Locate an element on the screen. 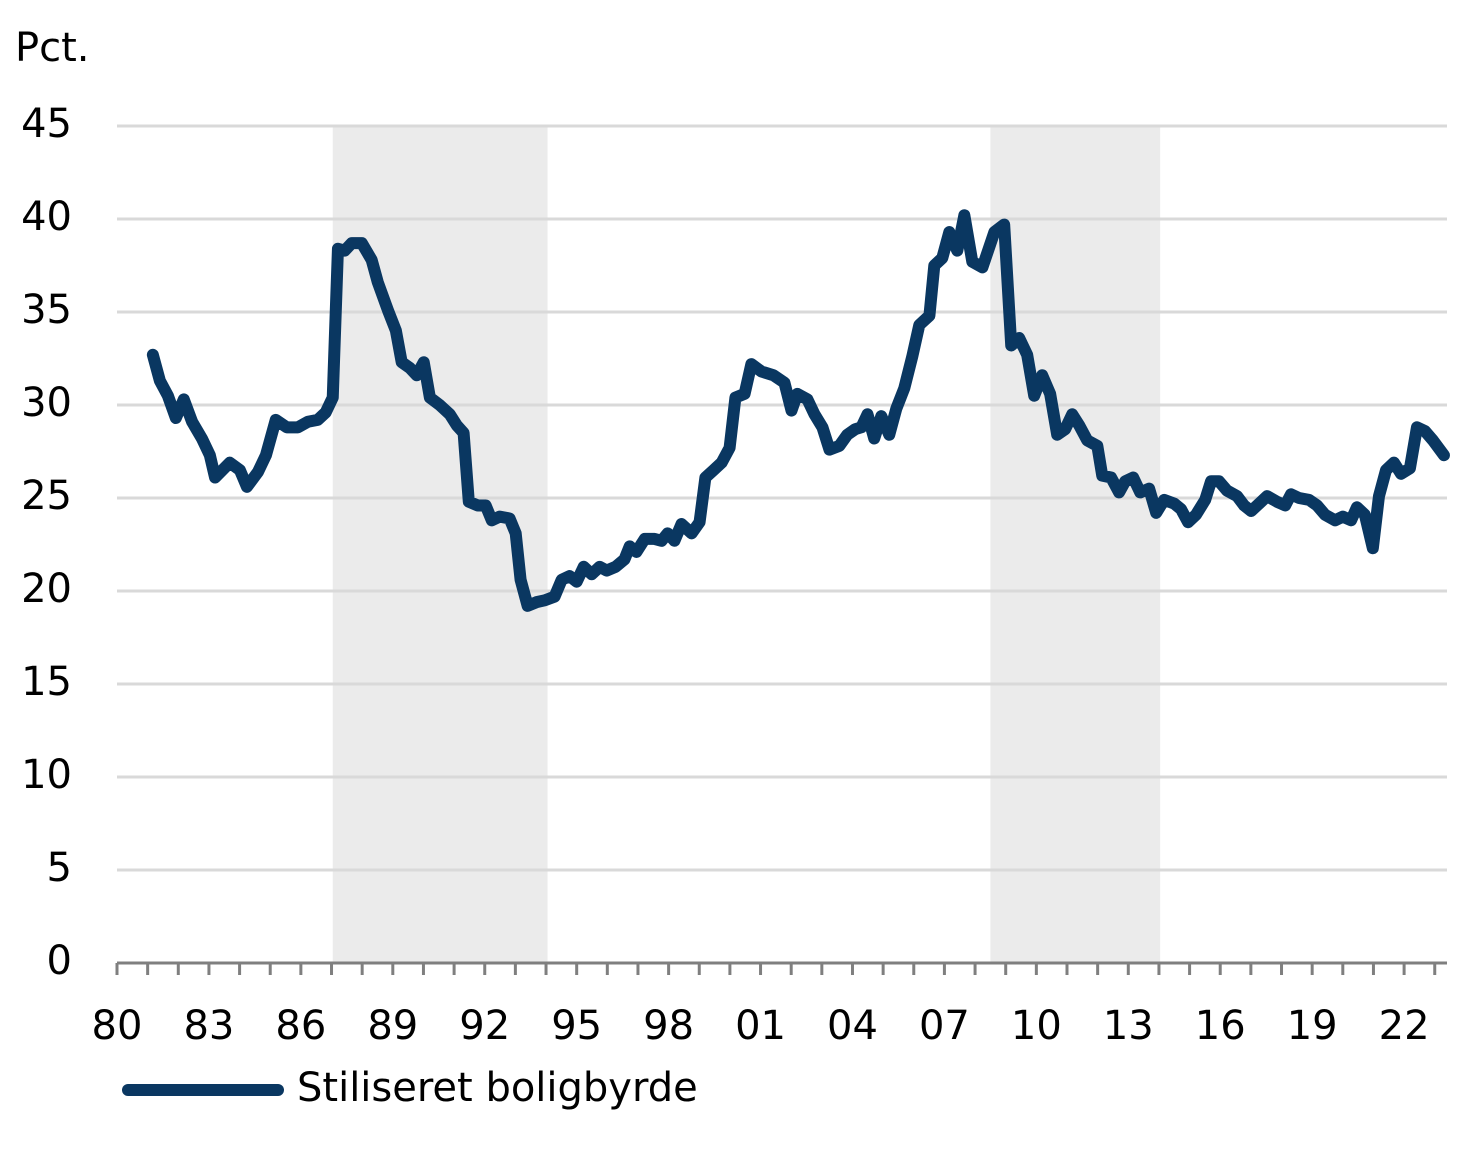  y-tick-label: 25 is located at coordinates (46, 496).